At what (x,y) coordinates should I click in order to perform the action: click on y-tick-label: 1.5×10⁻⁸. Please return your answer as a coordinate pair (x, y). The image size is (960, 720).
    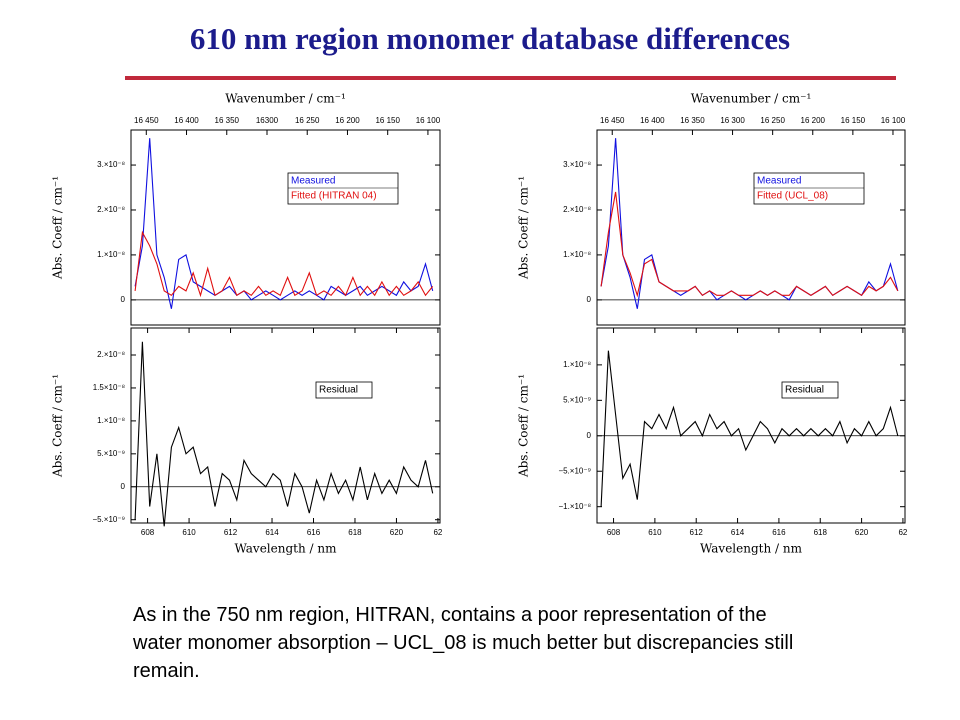
    Looking at the image, I should click on (109, 387).